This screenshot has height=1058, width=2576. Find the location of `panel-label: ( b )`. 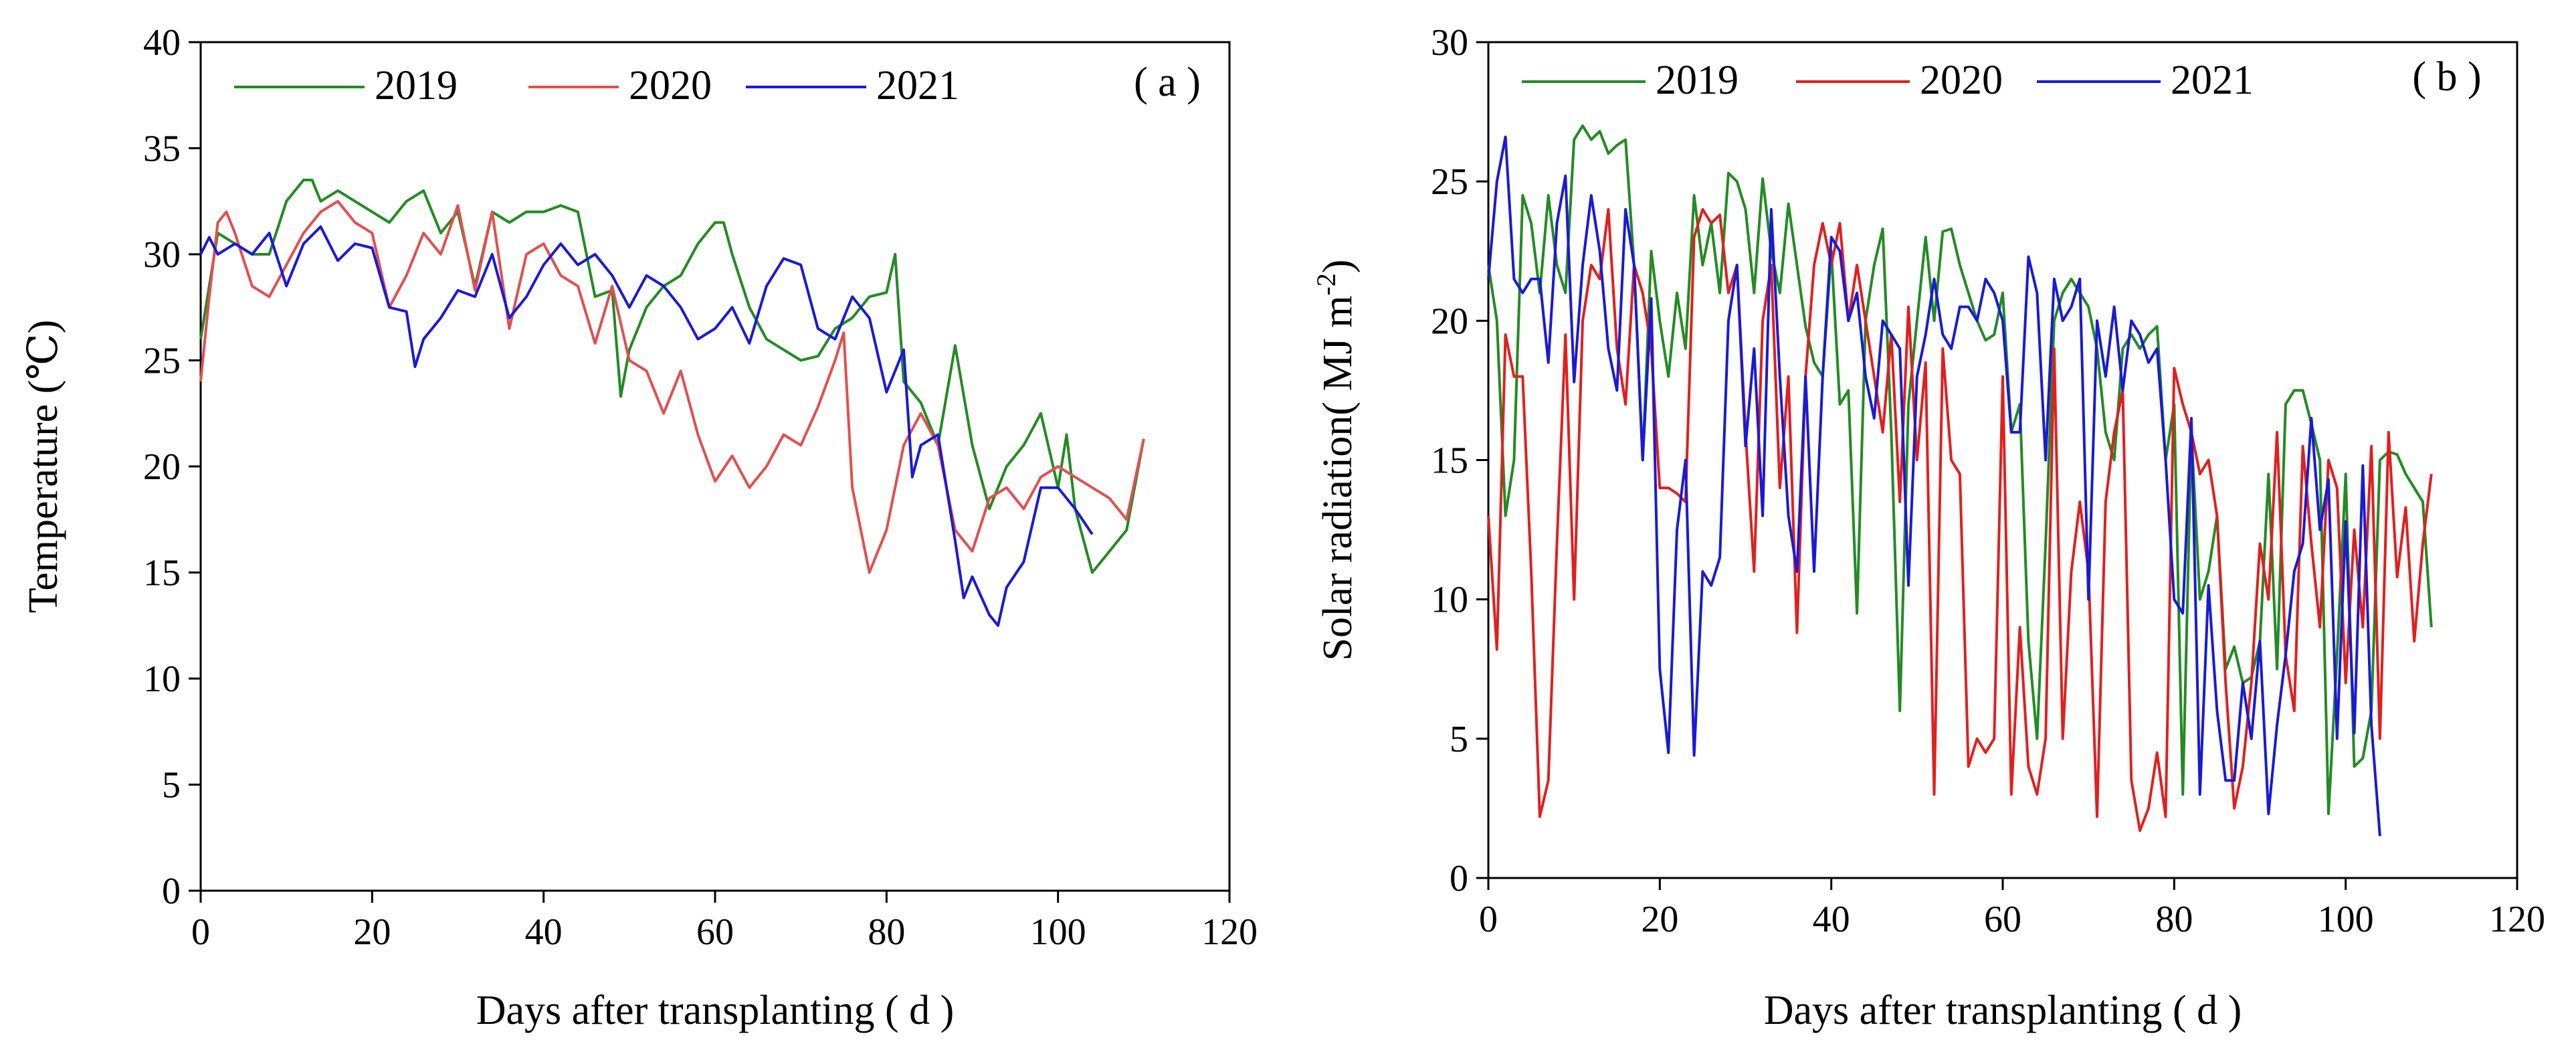

panel-label: ( b ) is located at coordinates (2446, 77).